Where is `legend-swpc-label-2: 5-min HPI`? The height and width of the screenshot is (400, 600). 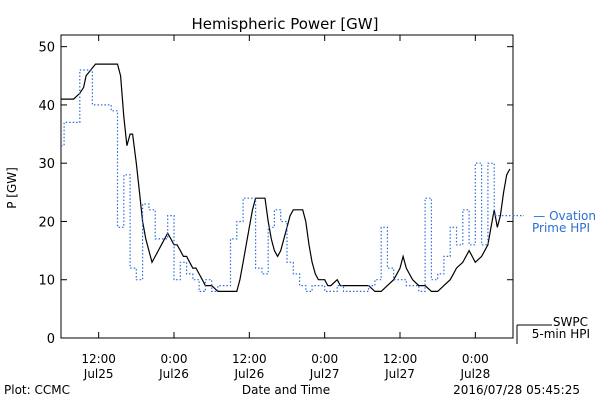 legend-swpc-label-2: 5-min HPI is located at coordinates (561, 334).